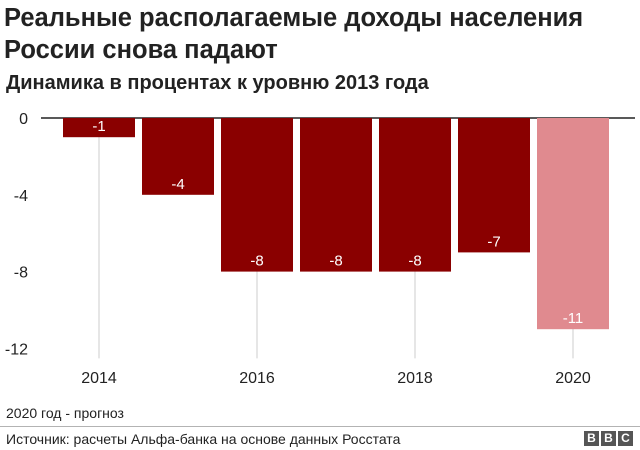  What do you see at coordinates (21, 273) in the screenshot?
I see `y-tick-label: -8` at bounding box center [21, 273].